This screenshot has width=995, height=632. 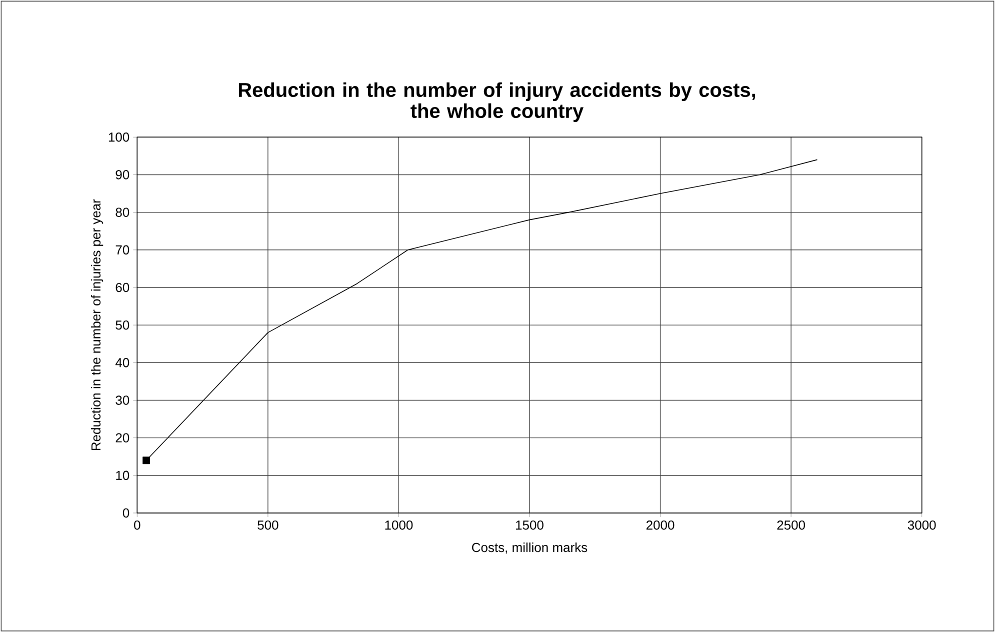 I want to click on x-tick-label: 1000, so click(x=399, y=525).